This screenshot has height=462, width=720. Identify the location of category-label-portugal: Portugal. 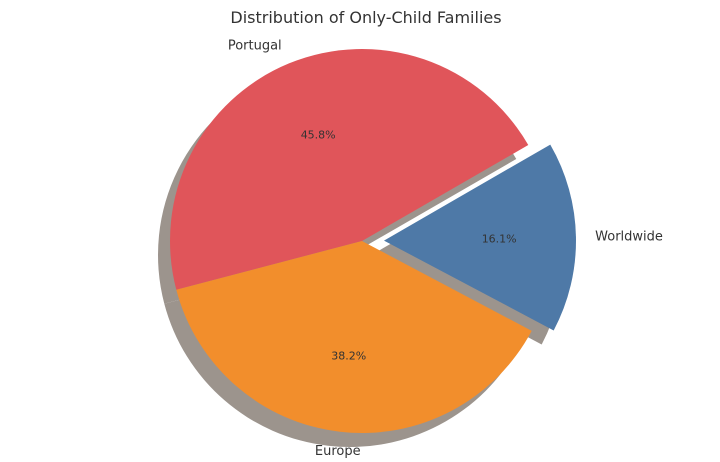
(255, 46).